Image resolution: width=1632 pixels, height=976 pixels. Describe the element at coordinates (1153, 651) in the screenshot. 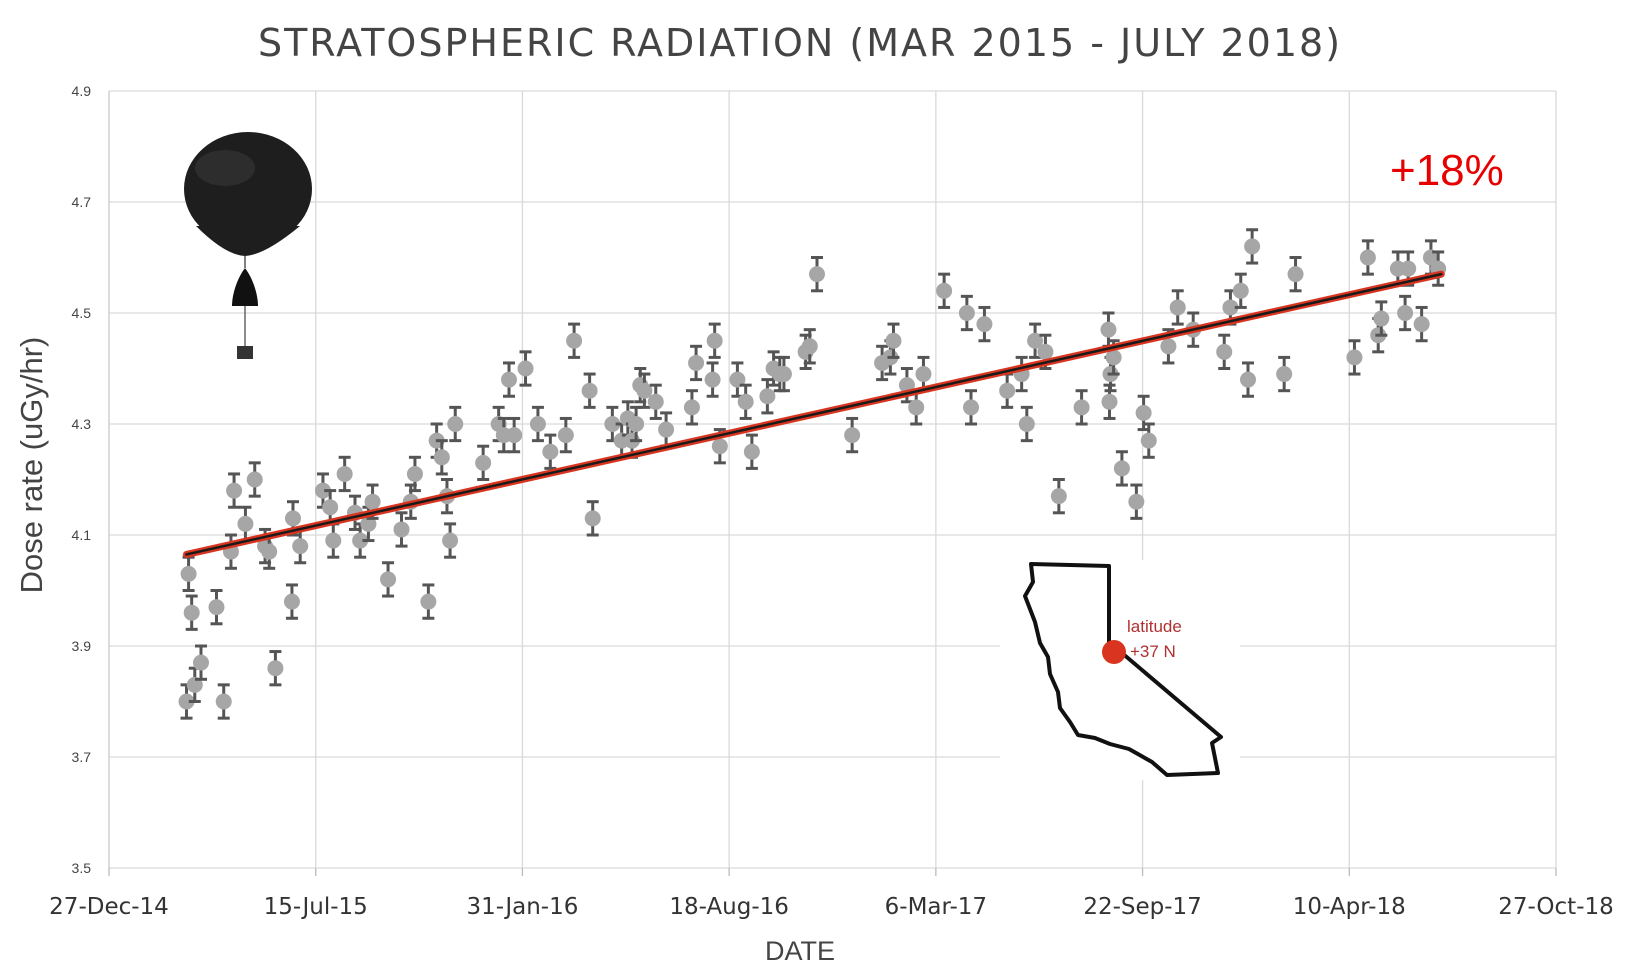

I see `map-label-value: +37 N` at that location.